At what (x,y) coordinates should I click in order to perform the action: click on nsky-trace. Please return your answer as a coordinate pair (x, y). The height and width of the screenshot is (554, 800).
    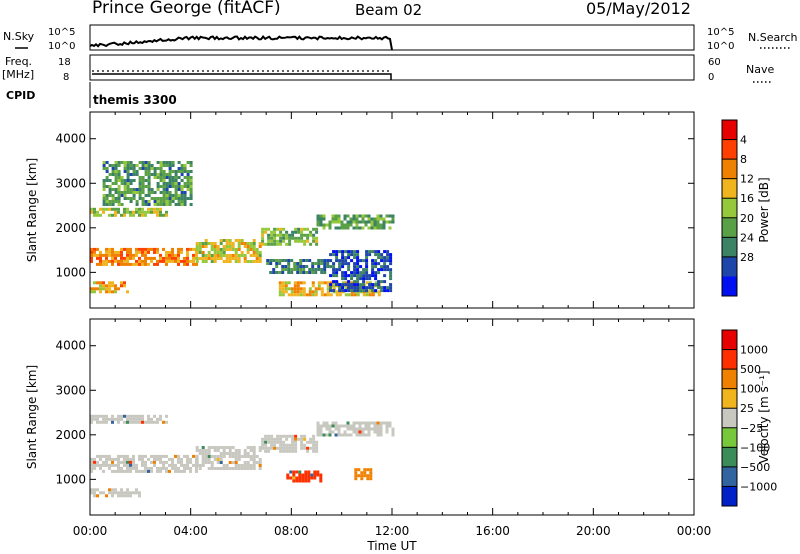
    Looking at the image, I should click on (241, 43).